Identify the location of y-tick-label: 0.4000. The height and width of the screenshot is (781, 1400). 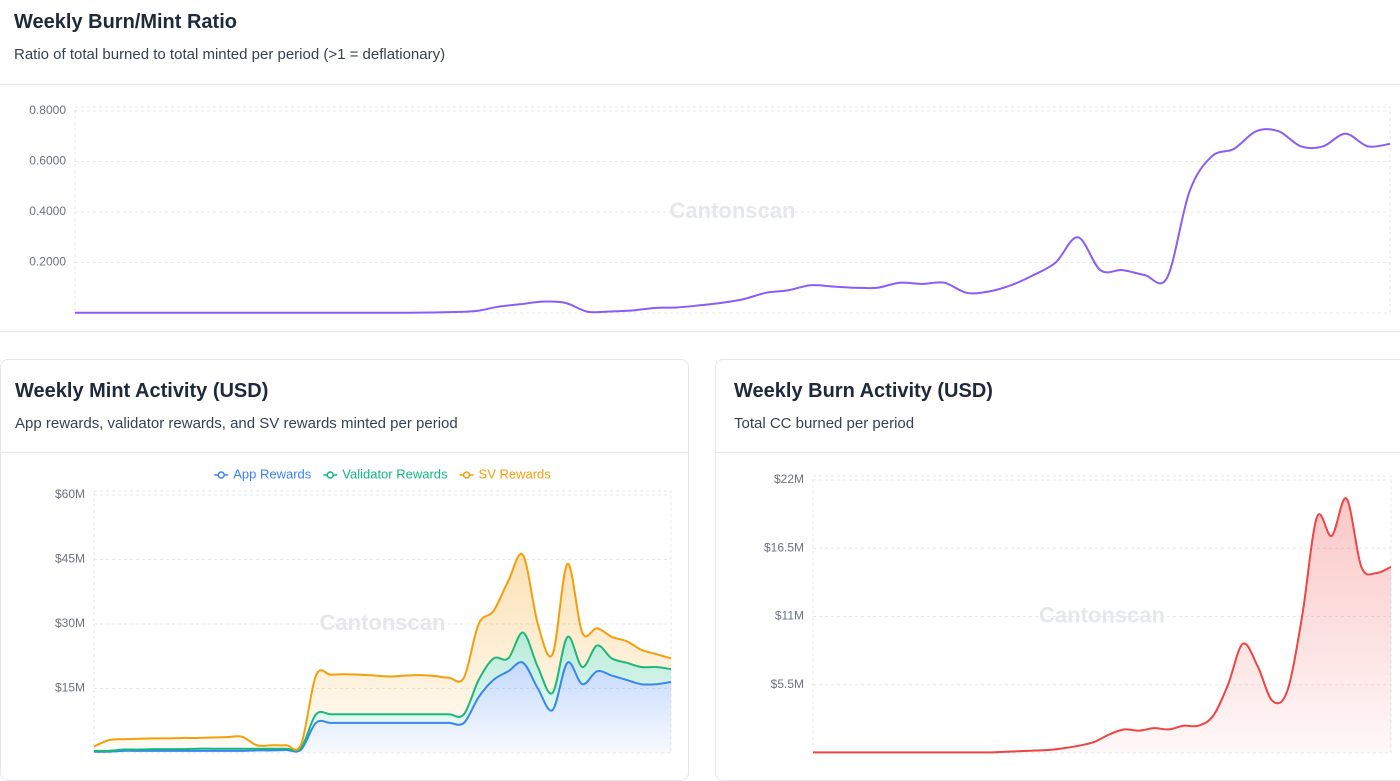
(47, 211).